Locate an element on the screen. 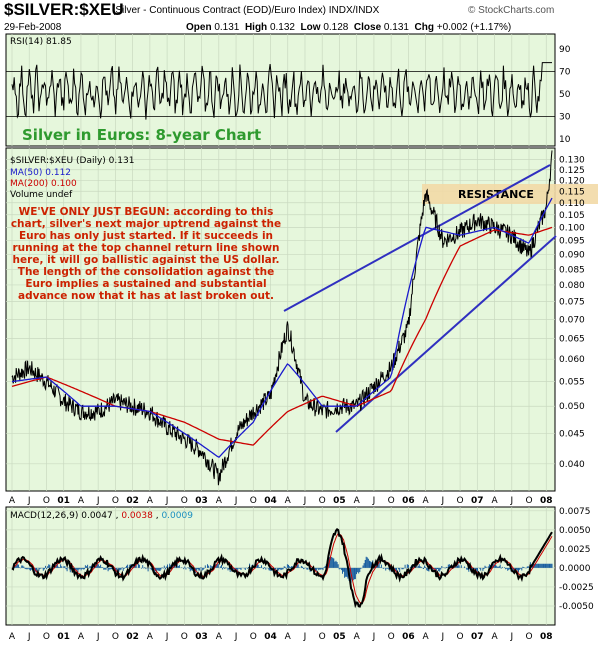 This screenshot has width=598, height=648. macd-label: MACD(12,26,9) is located at coordinates (44, 516).